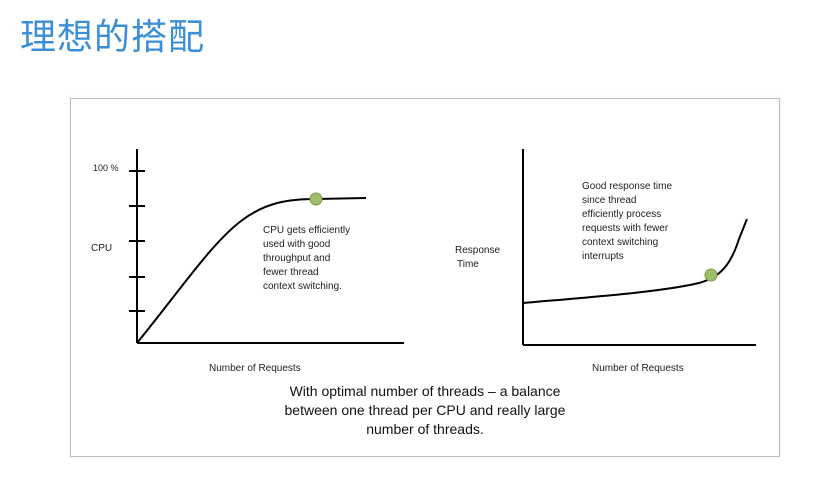 Image resolution: width=832 pixels, height=487 pixels. Describe the element at coordinates (302, 286) in the screenshot. I see `left-annotation-line: context switching.` at that location.